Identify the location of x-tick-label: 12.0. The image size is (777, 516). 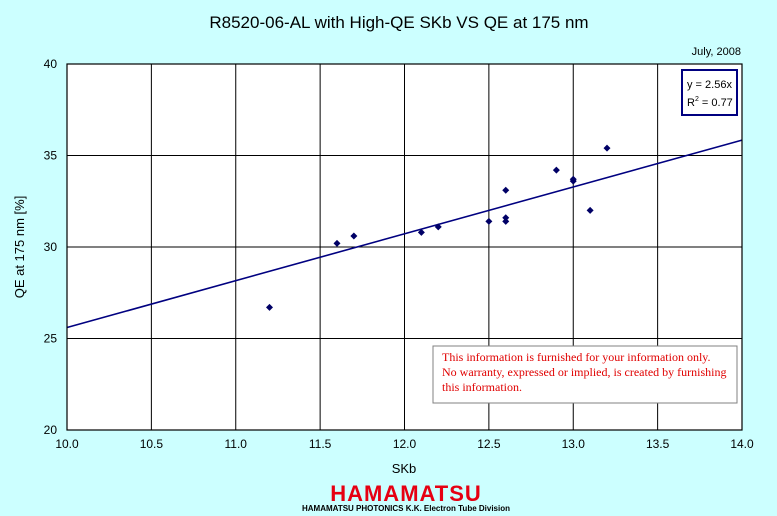
(405, 444).